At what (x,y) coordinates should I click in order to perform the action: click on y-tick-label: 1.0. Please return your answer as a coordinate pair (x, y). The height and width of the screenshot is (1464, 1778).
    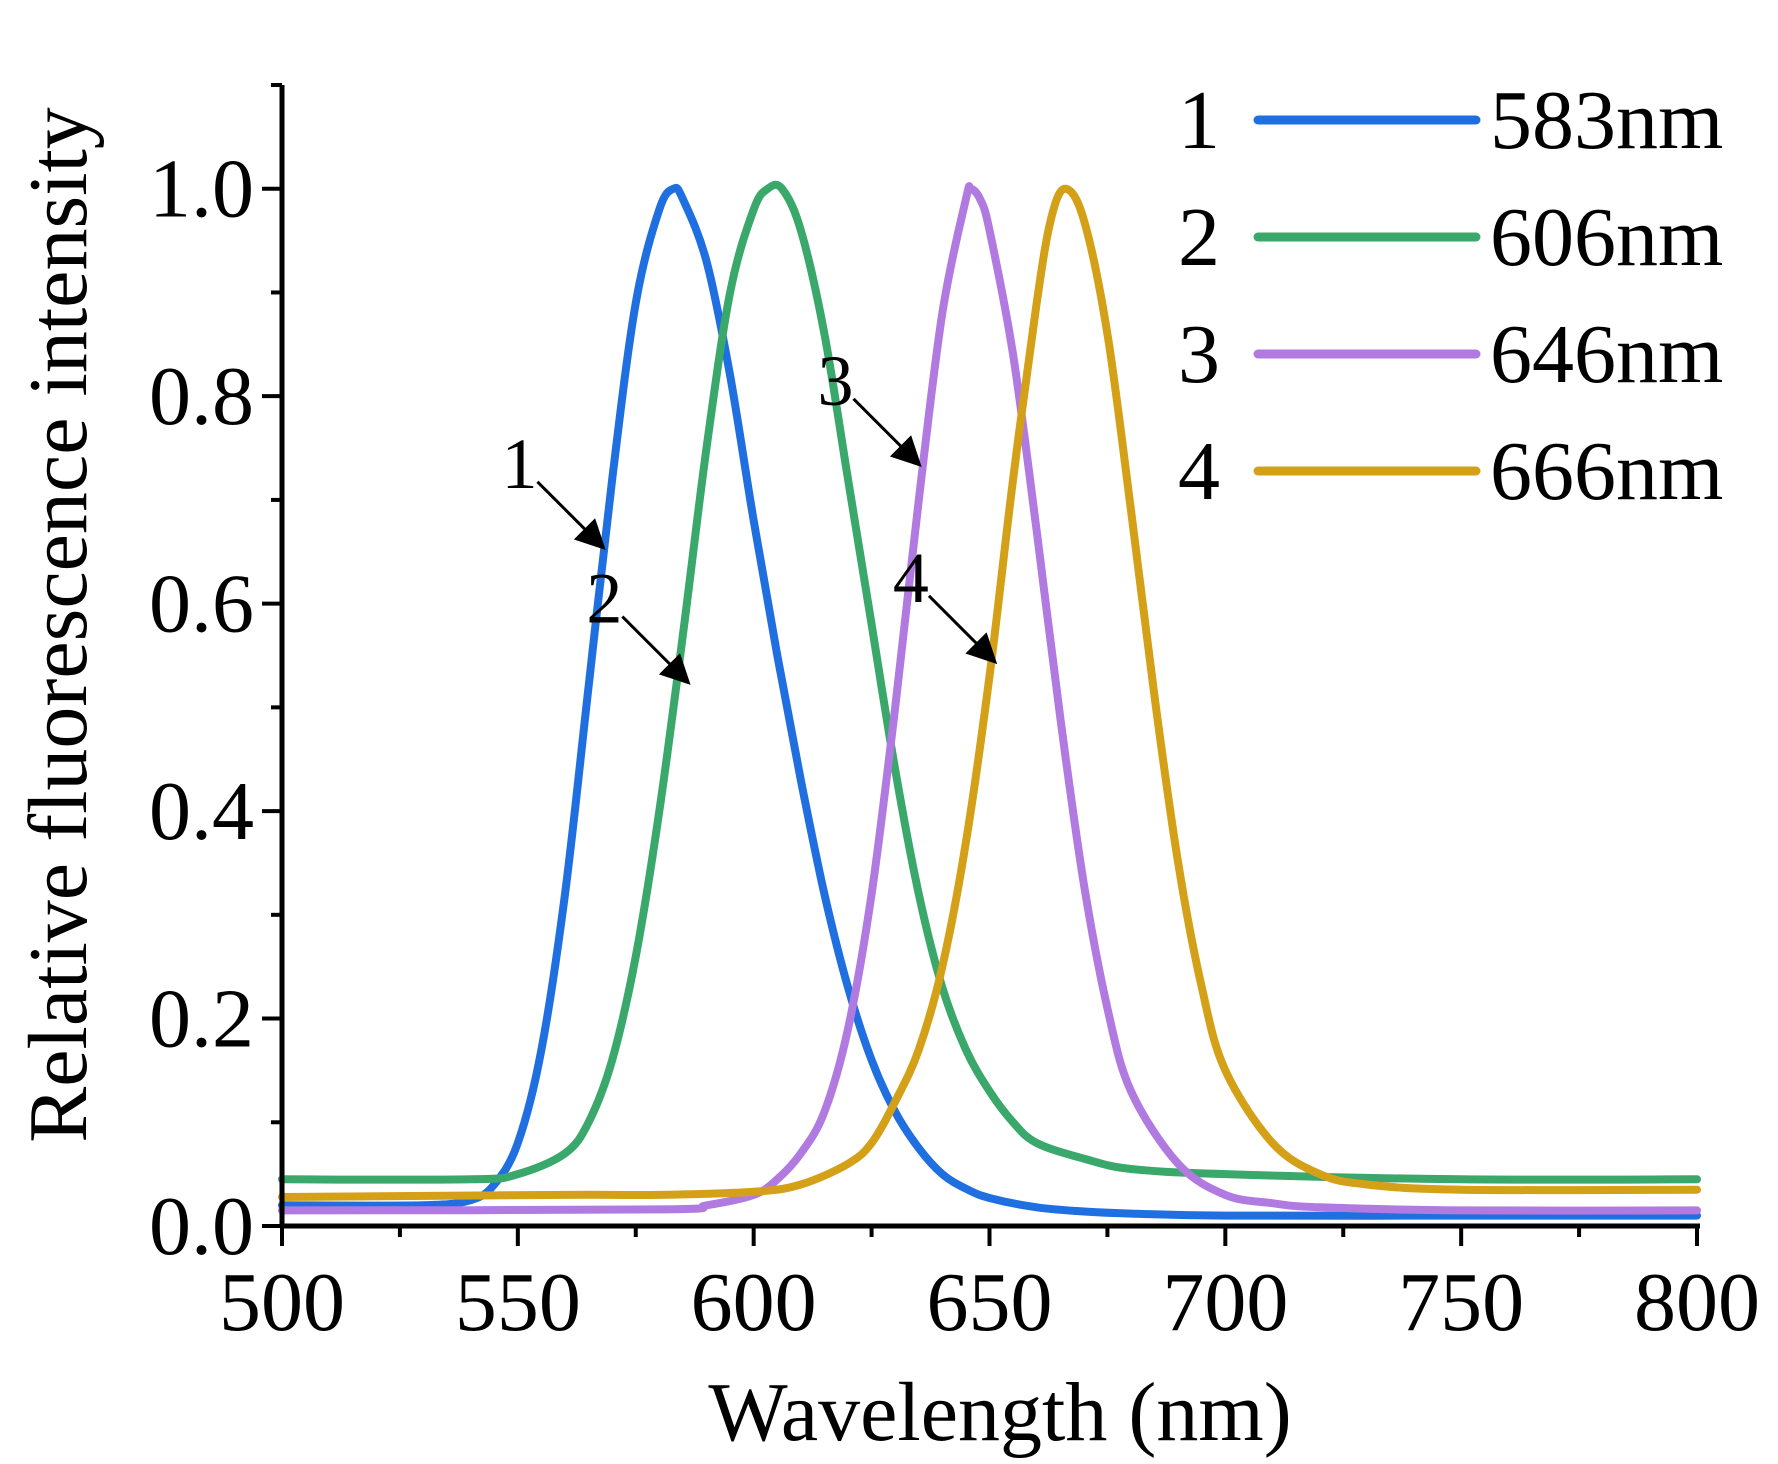
    Looking at the image, I should click on (201, 189).